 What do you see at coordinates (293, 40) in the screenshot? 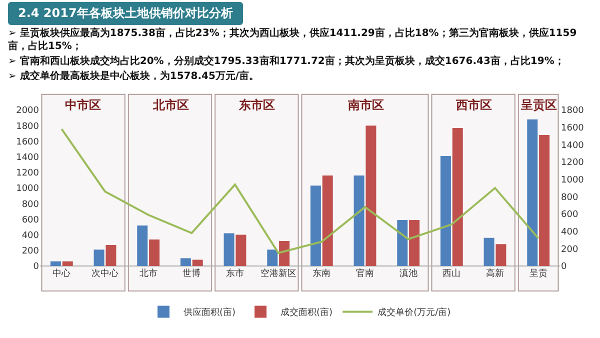
I see `text: ➢ 呈贡板块供应最高为1875.38亩，占比23%；其次为西山板块，供应1411.29亩，占比18%；第三为官南板块，供应1159亩，占比15%；` at bounding box center [293, 40].